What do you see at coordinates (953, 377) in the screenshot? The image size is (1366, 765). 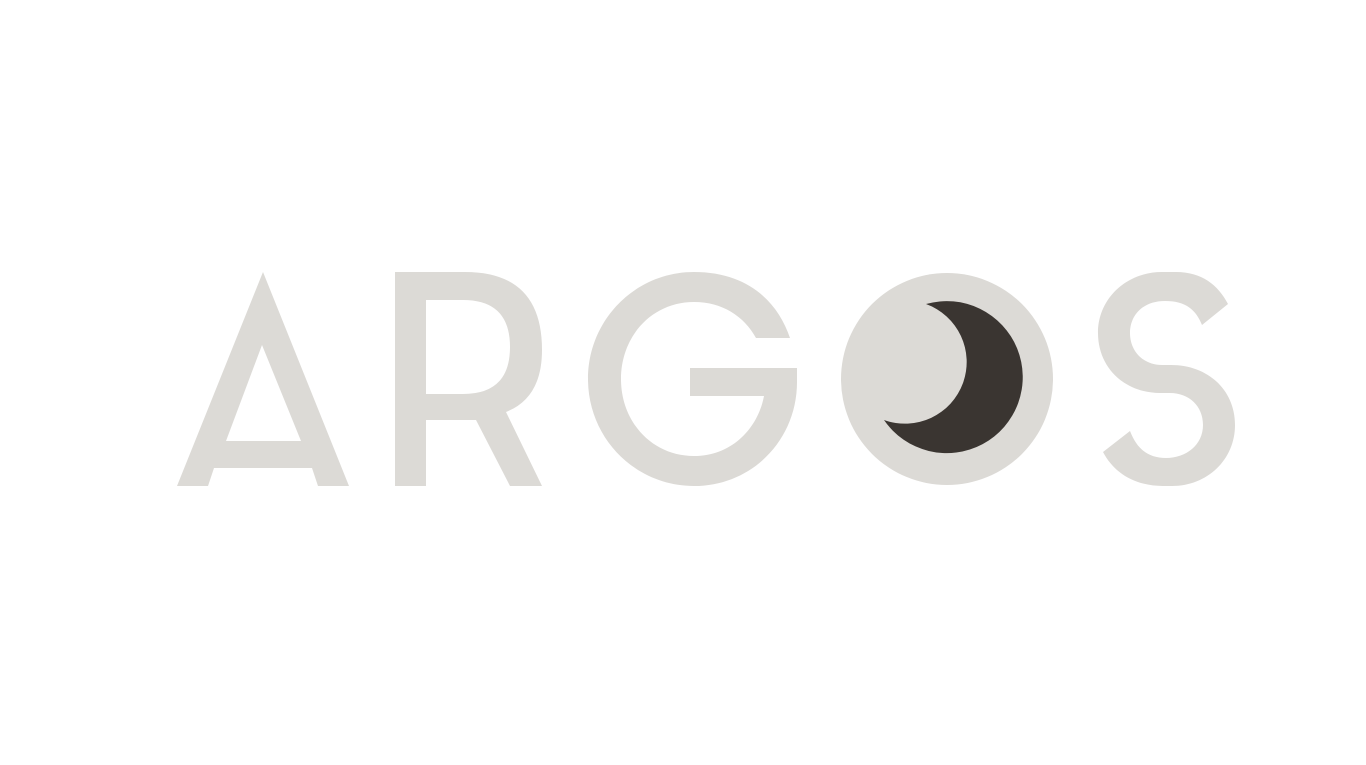 I see `crescent-moon-icon` at bounding box center [953, 377].